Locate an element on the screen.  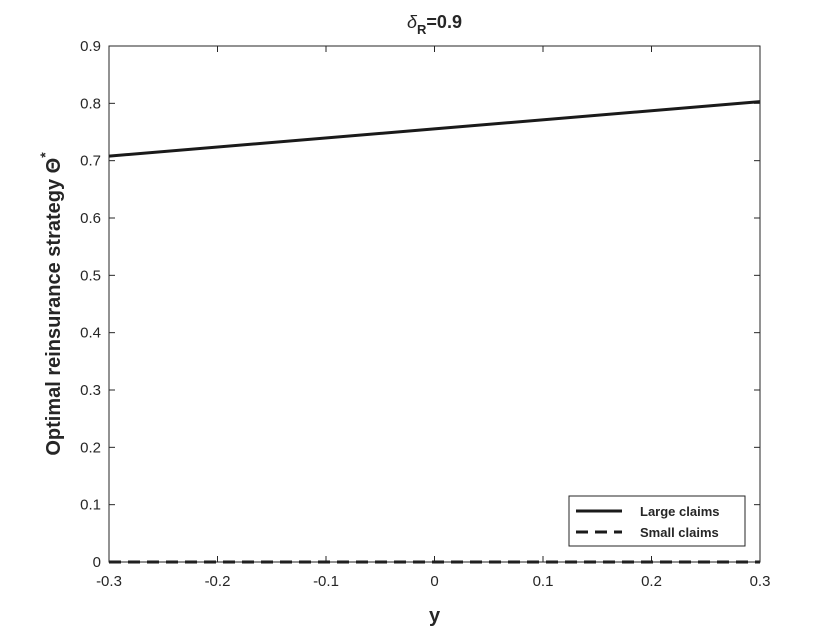
y-tick-label: 0.2 is located at coordinates (90, 447).